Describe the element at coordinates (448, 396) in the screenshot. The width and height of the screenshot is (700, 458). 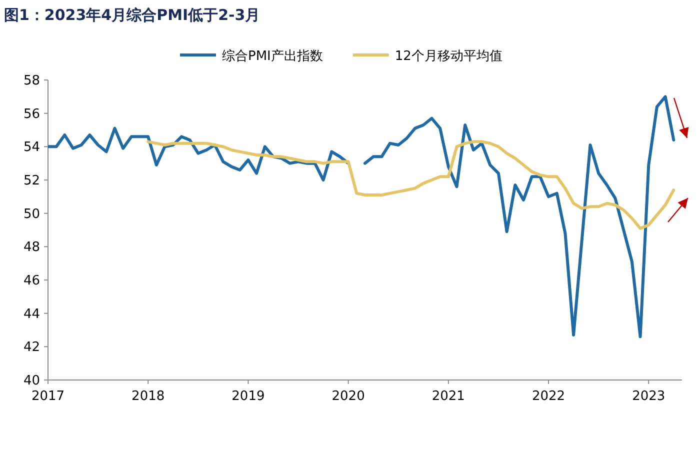
I see `x-tick-label: 2021` at that location.